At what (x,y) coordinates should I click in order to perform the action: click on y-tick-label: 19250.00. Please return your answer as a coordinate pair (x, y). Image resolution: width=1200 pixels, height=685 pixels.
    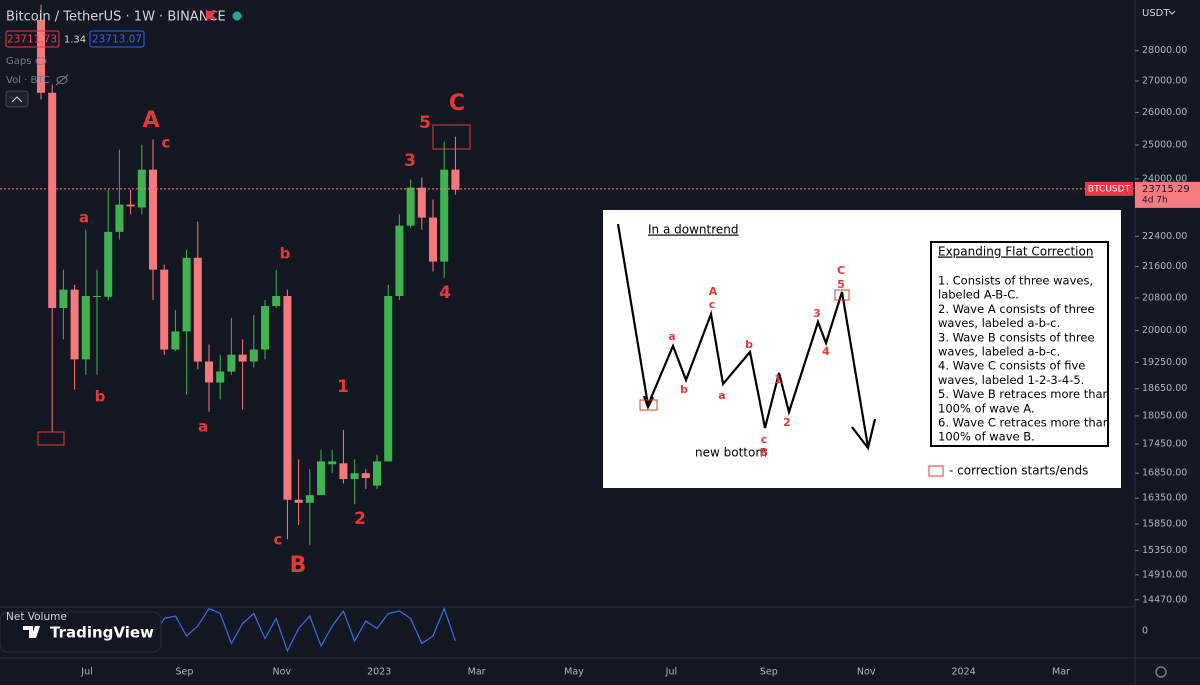
    Looking at the image, I should click on (1164, 362).